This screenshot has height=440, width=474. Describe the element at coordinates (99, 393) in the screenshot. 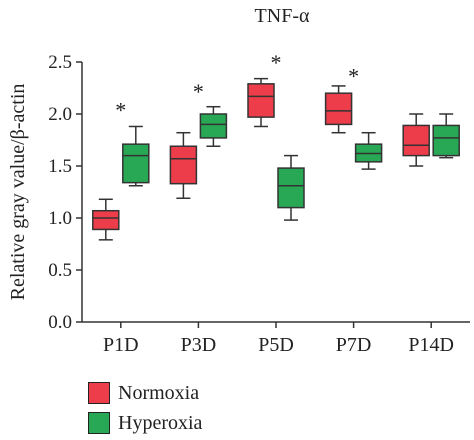

I see `normoxia-swatch` at that location.